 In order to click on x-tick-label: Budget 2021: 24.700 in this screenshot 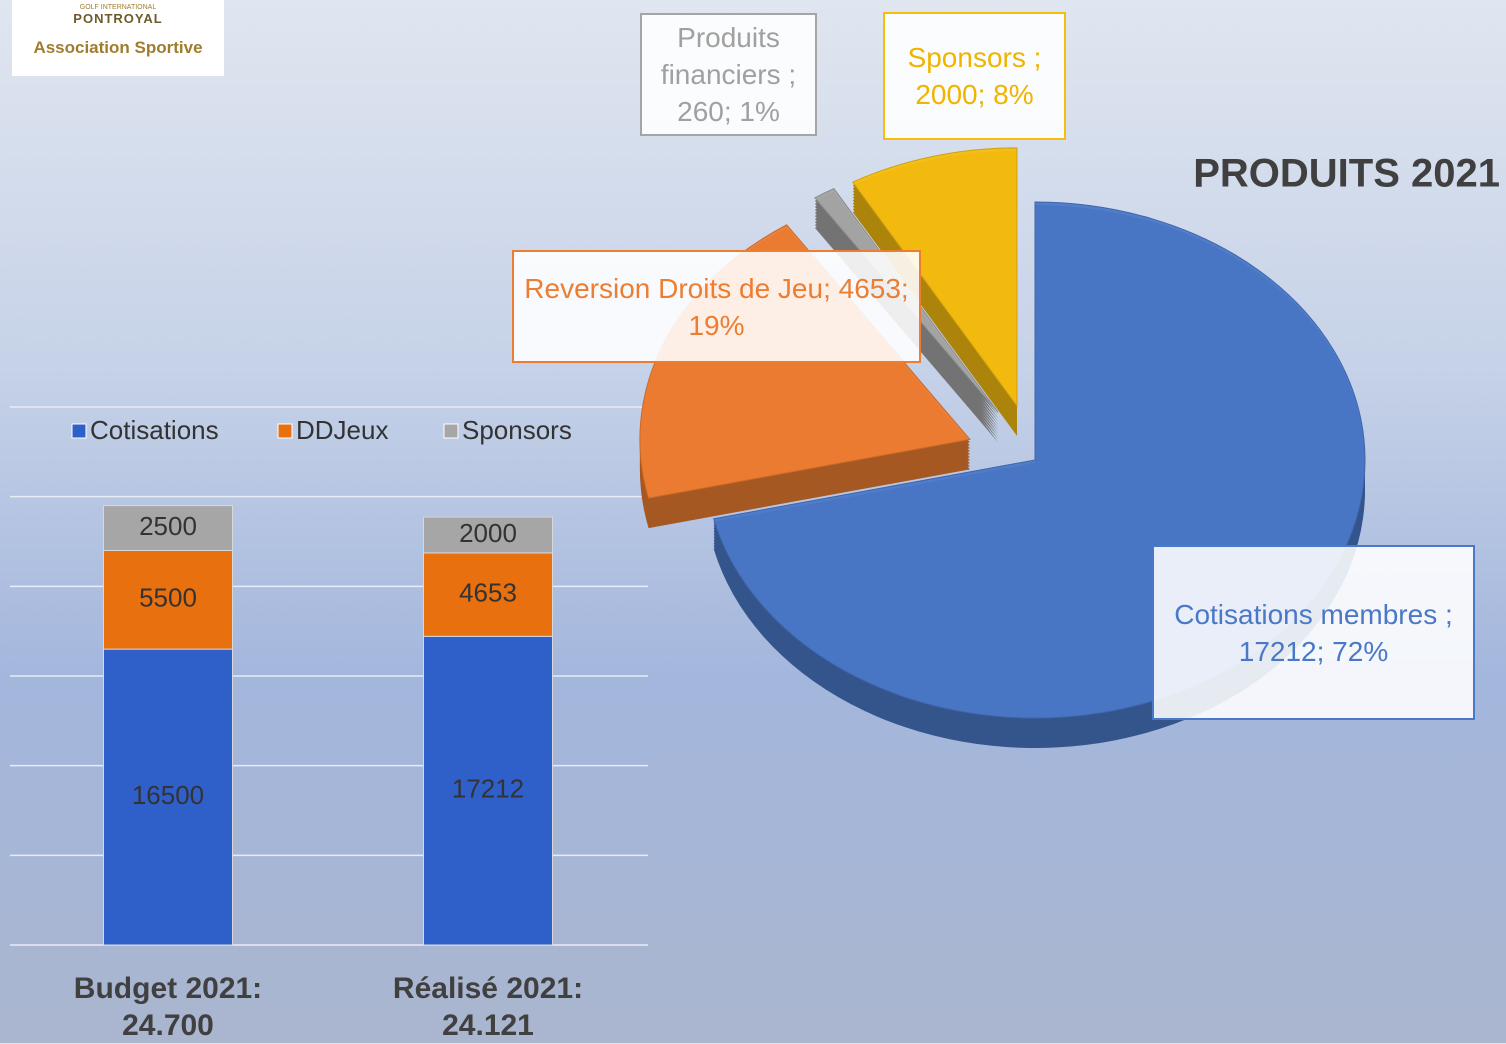, I will do `click(168, 1007)`.